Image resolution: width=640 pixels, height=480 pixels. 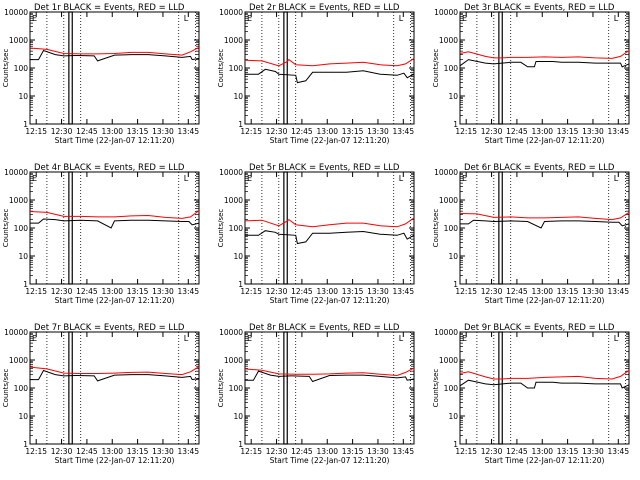 What do you see at coordinates (324, 168) in the screenshot?
I see `panel-title: Det 5r BLACK = Events, RED = LLD` at bounding box center [324, 168].